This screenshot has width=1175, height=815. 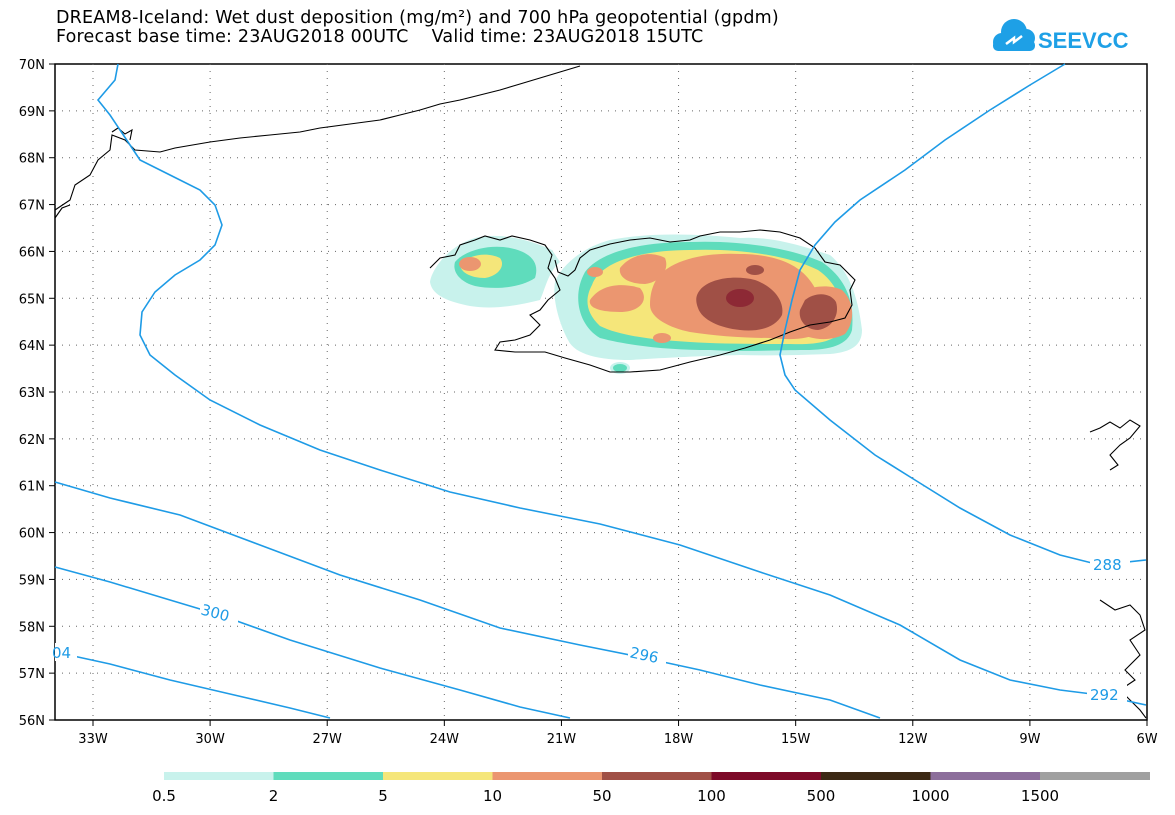 What do you see at coordinates (601, 796) in the screenshot?
I see `legend-label: 50` at bounding box center [601, 796].